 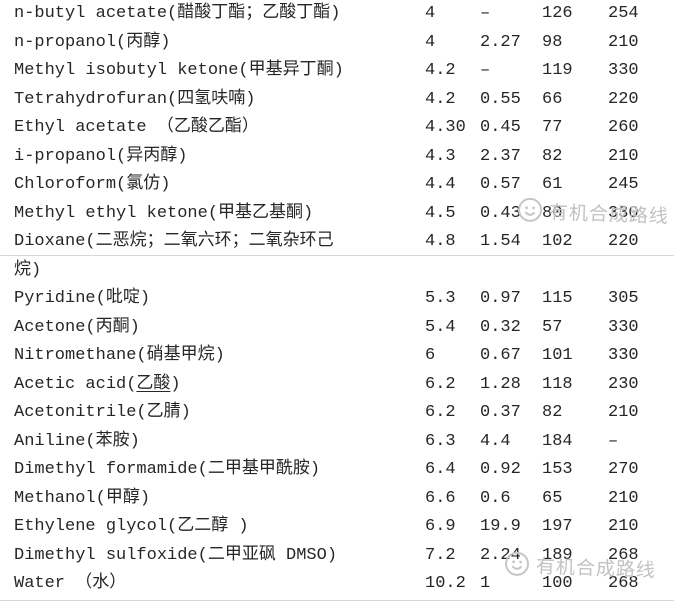 What do you see at coordinates (500, 184) in the screenshot?
I see `viscosity-value: 0.57` at bounding box center [500, 184].